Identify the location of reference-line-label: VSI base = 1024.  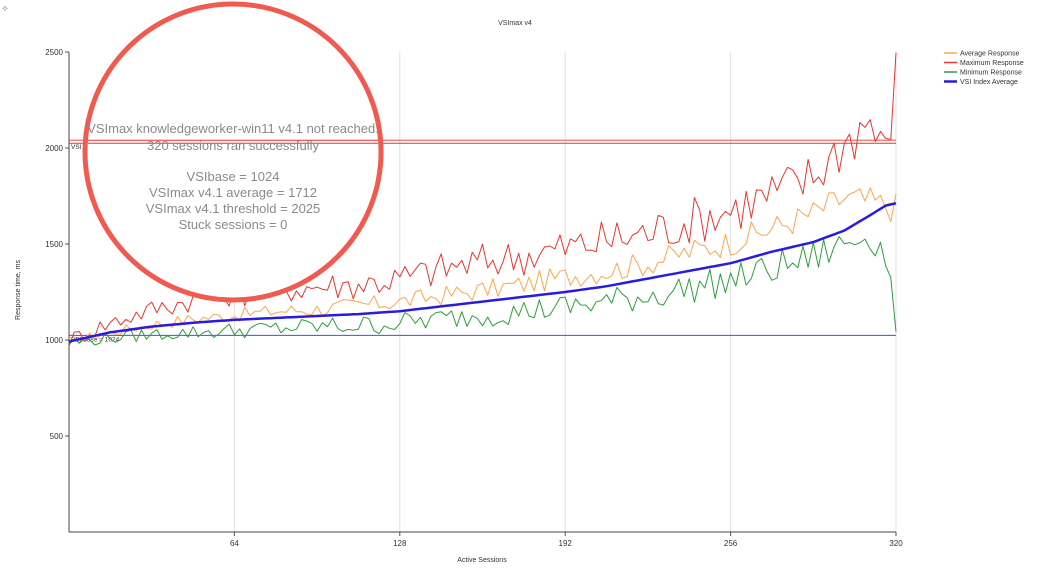
(95, 339).